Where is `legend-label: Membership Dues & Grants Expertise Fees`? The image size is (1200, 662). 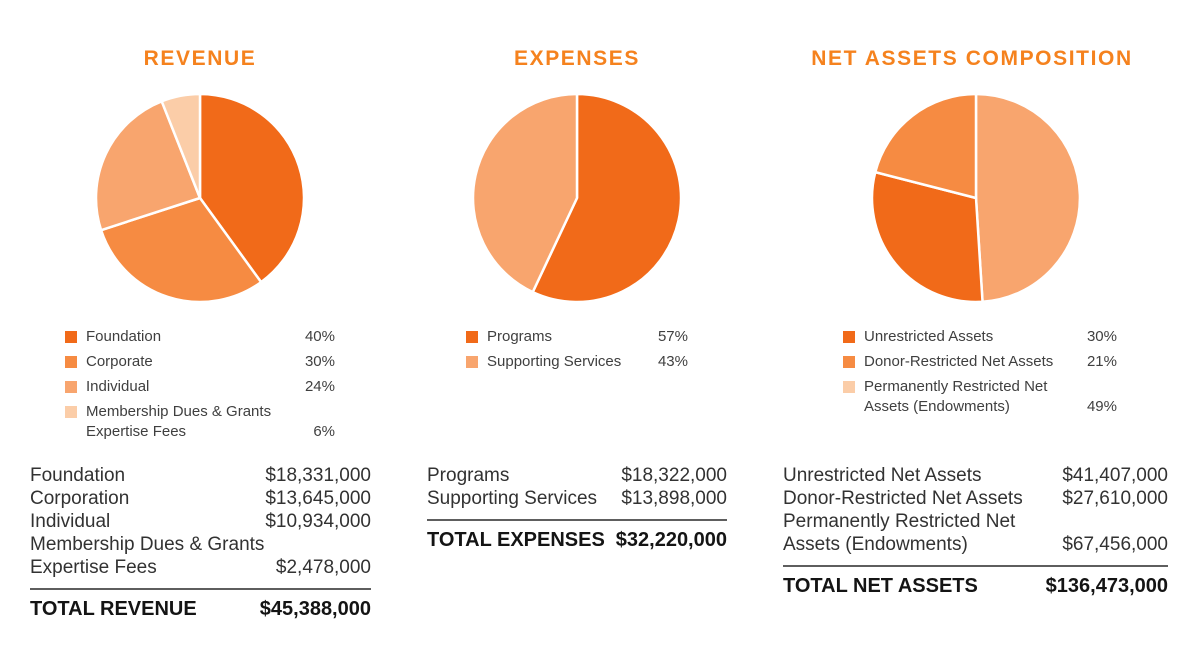 legend-label: Membership Dues & Grants Expertise Fees is located at coordinates (199, 422).